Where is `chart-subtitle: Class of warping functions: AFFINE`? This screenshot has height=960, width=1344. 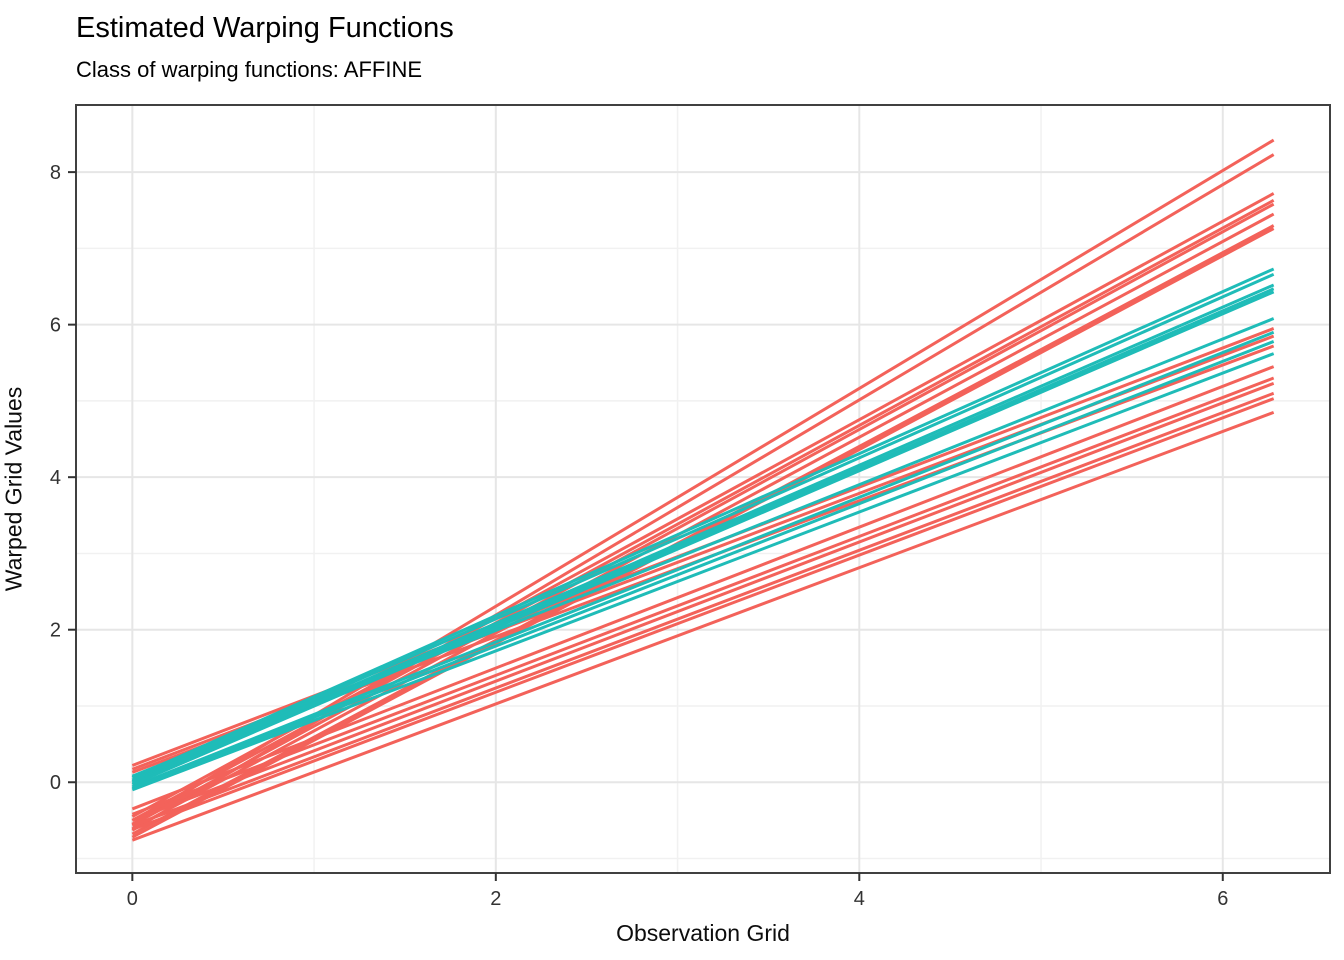 chart-subtitle: Class of warping functions: AFFINE is located at coordinates (249, 69).